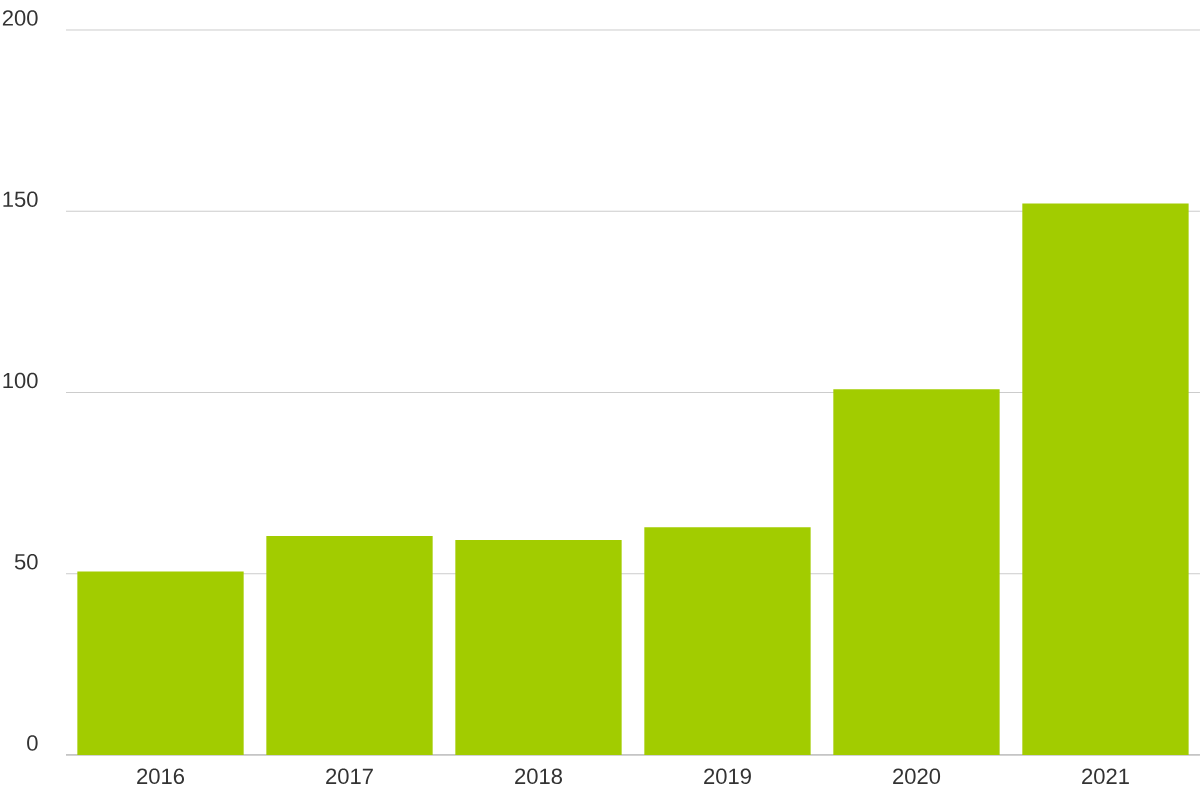  I want to click on x-tick-label: 2018, so click(538, 776).